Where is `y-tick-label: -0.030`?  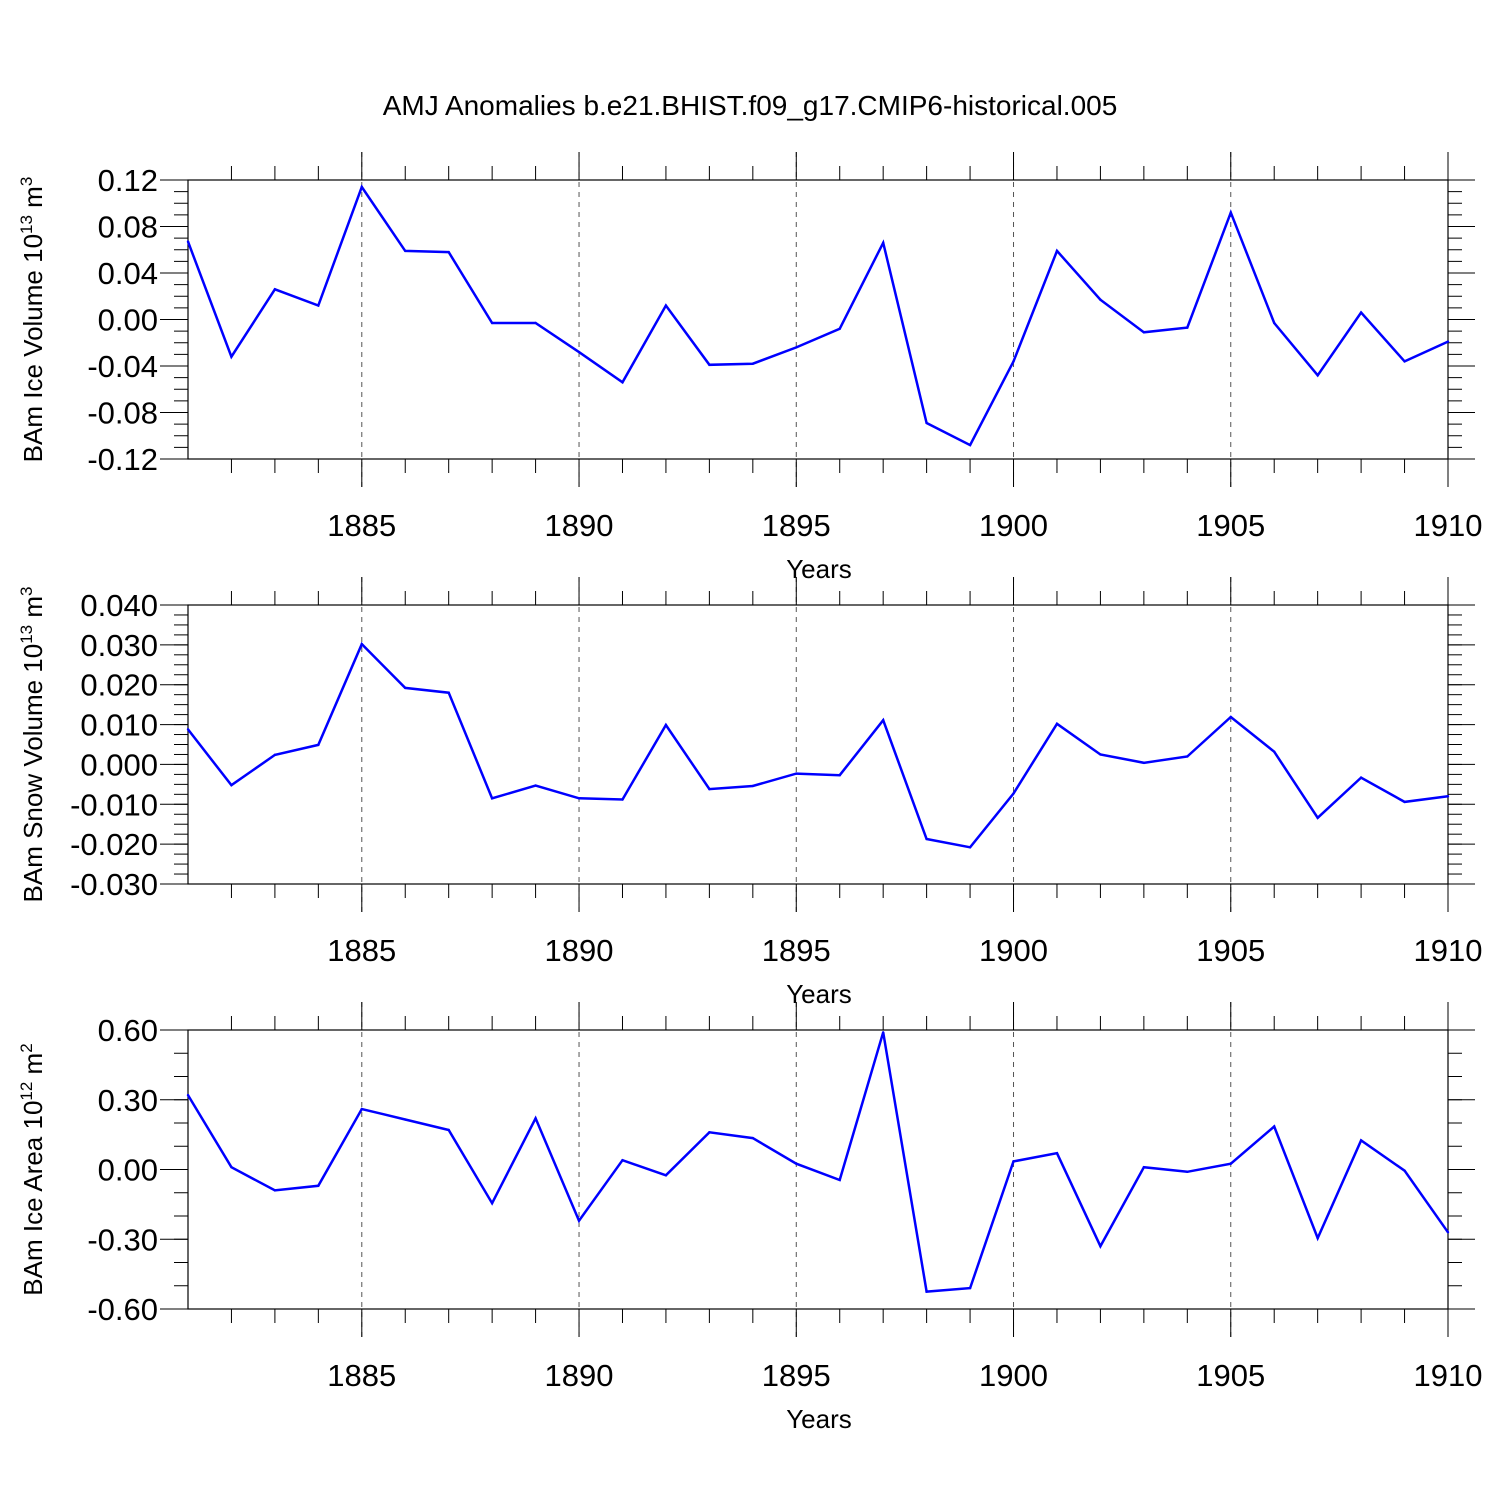
y-tick-label: -0.030 is located at coordinates (114, 884).